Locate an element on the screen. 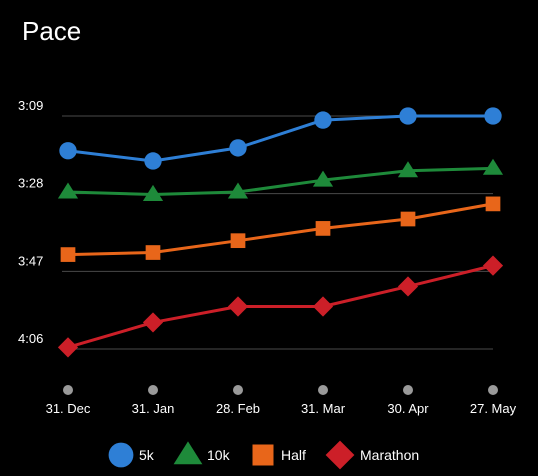 The width and height of the screenshot is (538, 476). legend: 5k 10k Half Marathon is located at coordinates (264, 455).